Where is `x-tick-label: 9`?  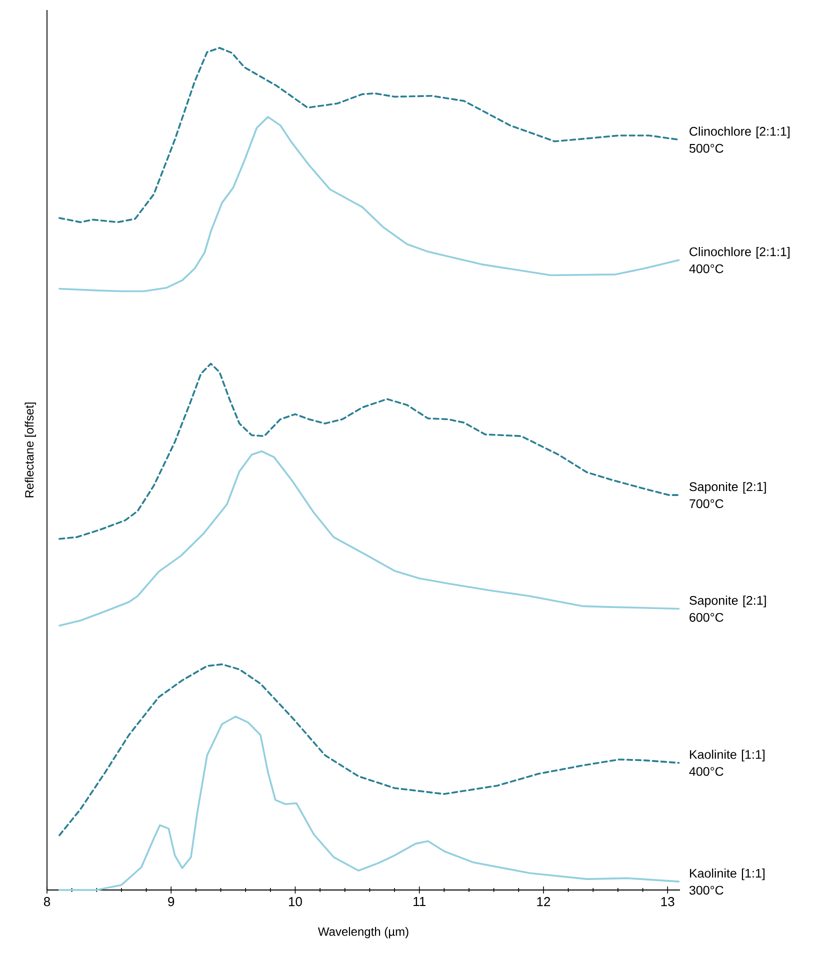 x-tick-label: 9 is located at coordinates (171, 901).